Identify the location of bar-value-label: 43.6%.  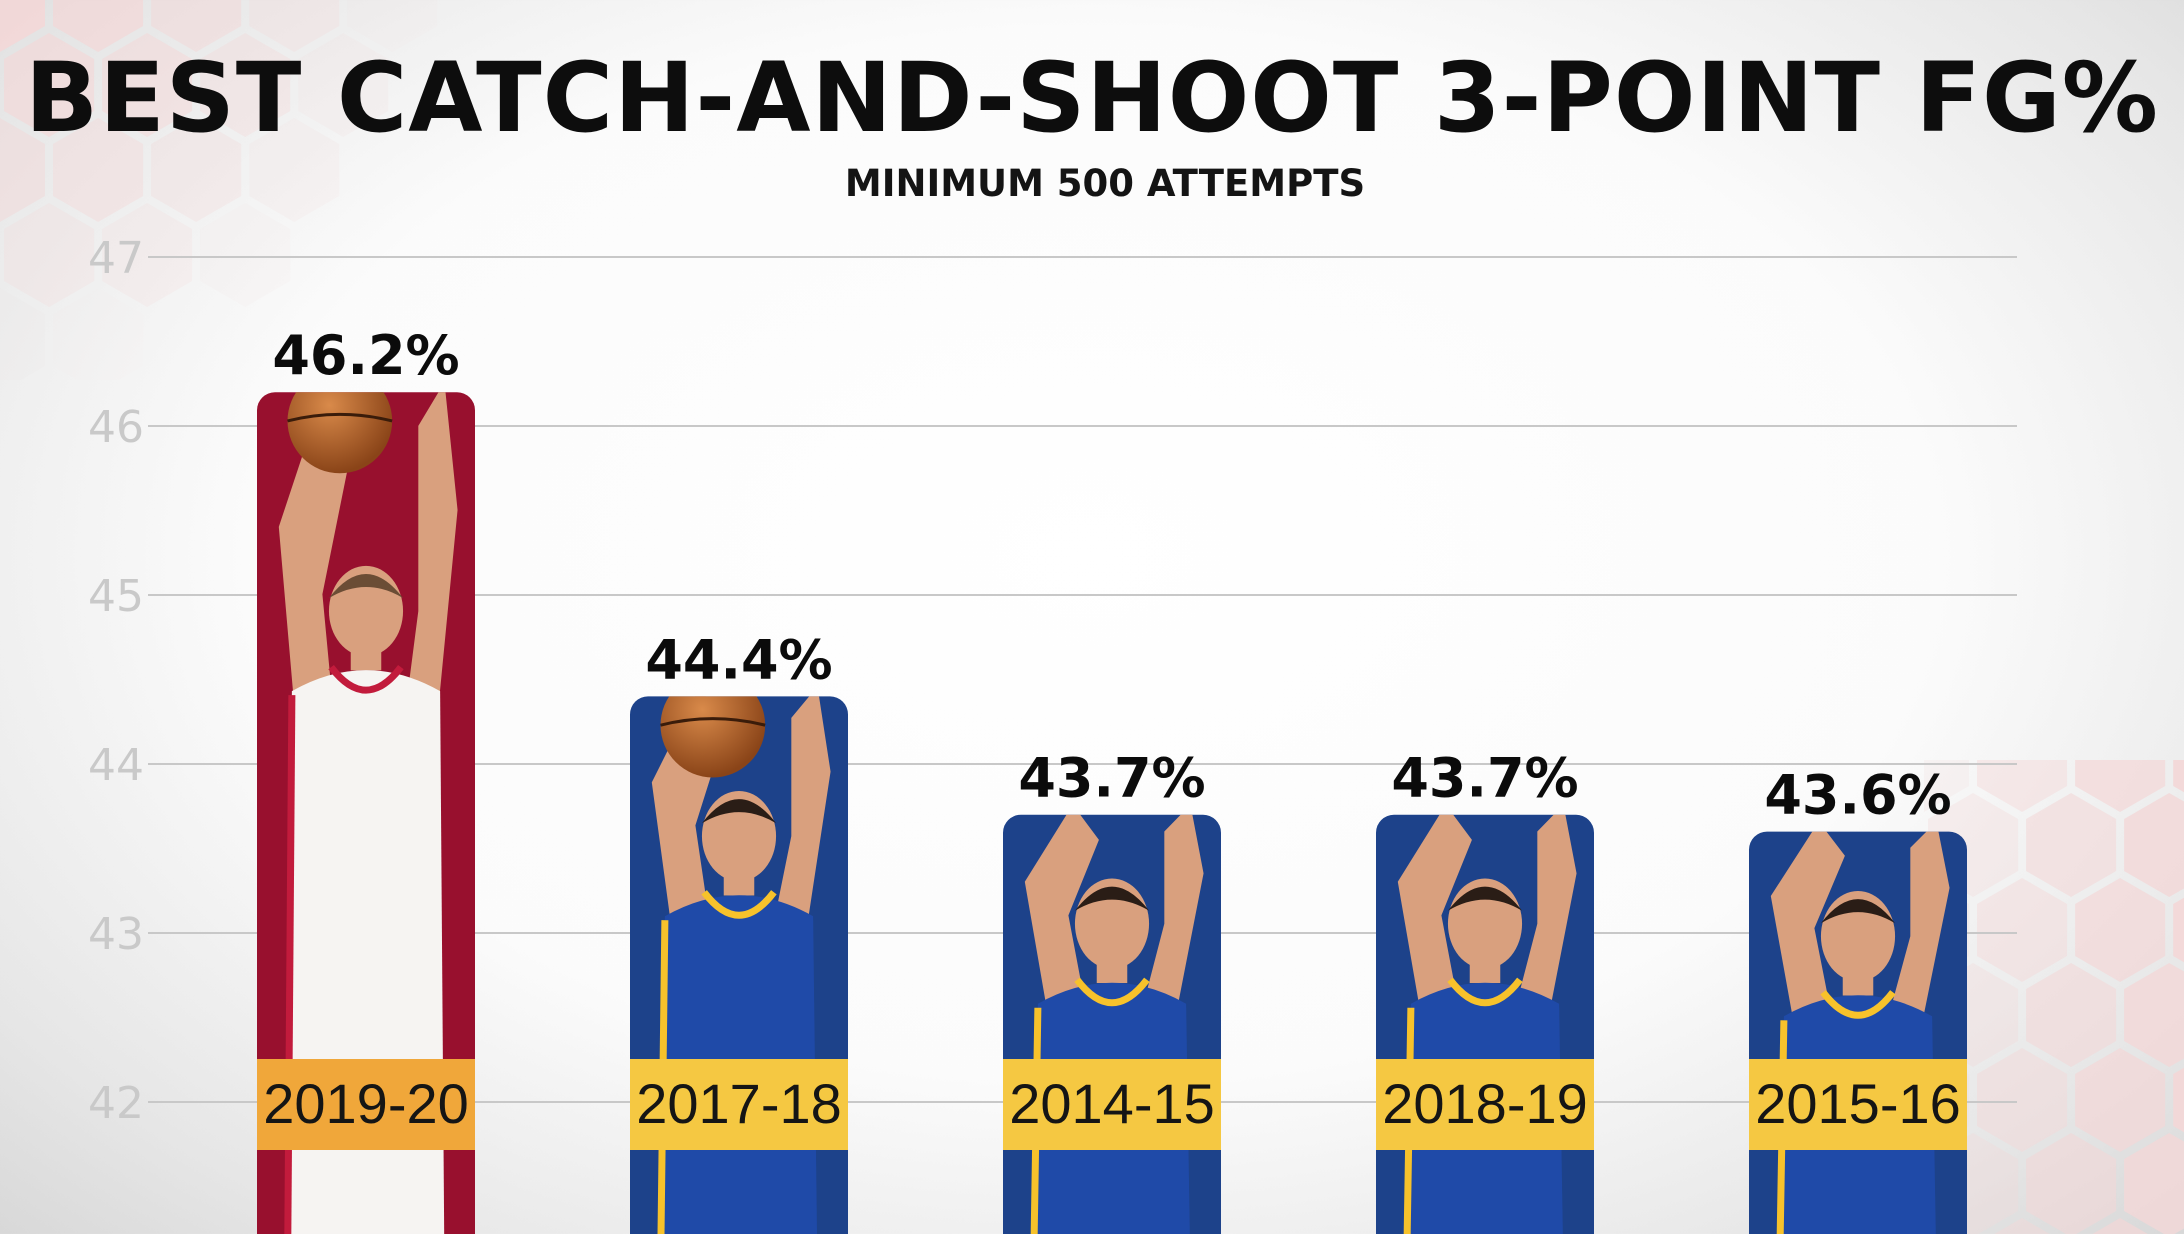
(1857, 795).